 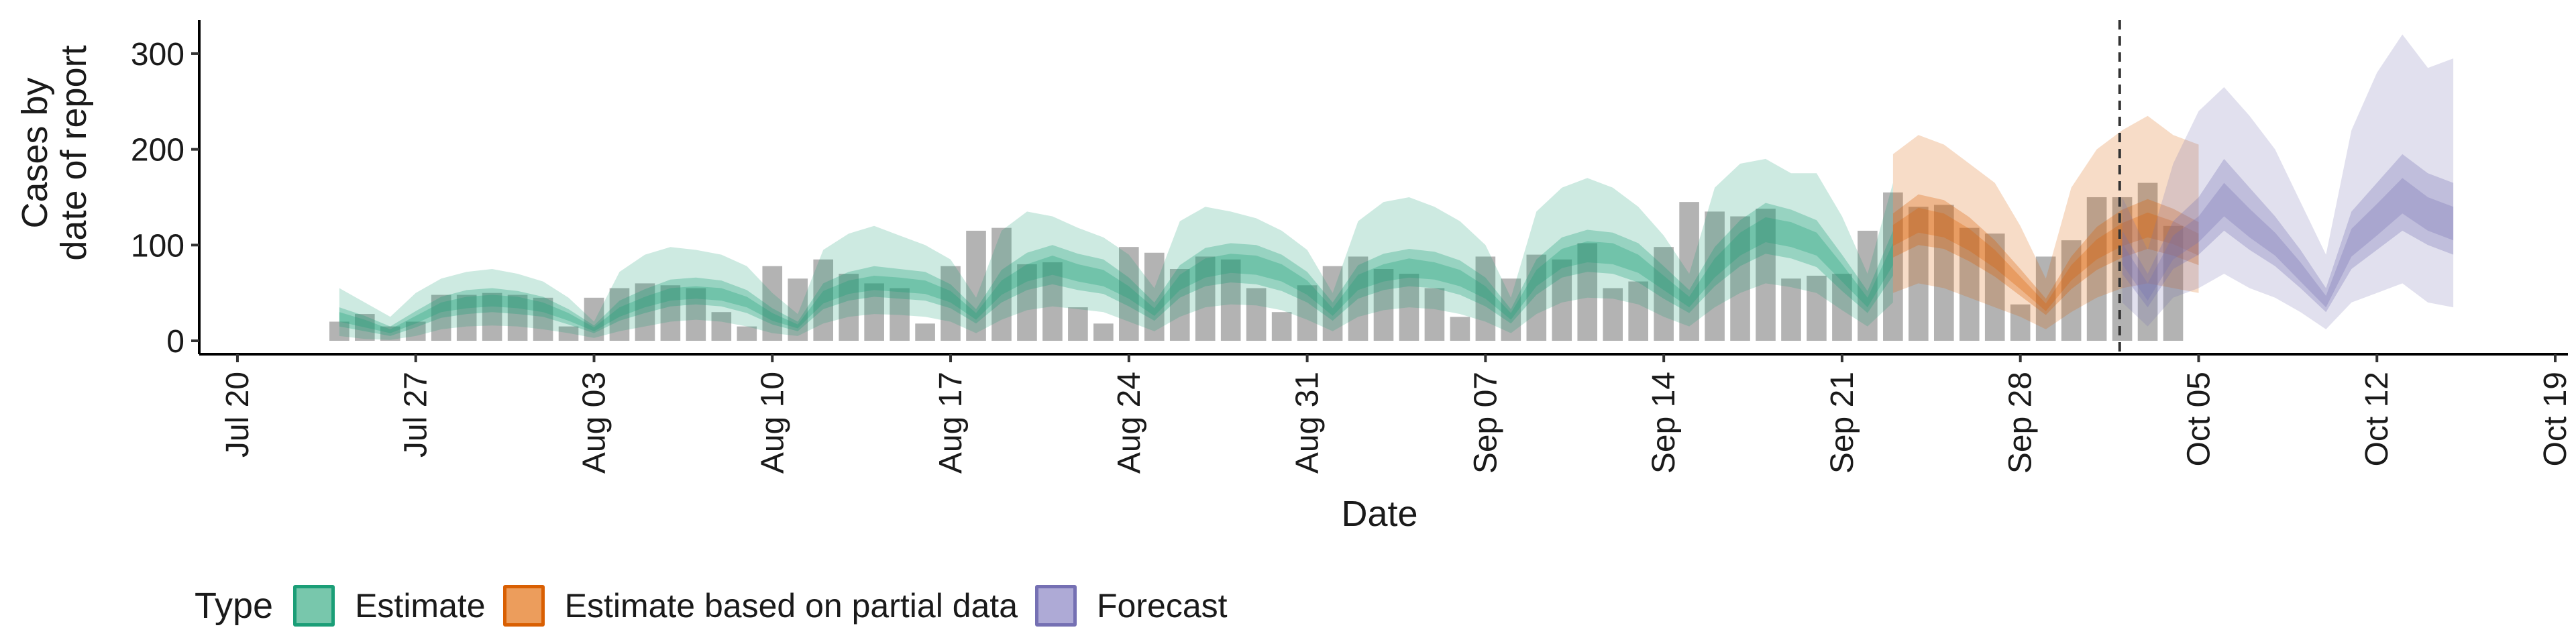 I want to click on x-tick-label: Oct 05, so click(x=2198, y=419).